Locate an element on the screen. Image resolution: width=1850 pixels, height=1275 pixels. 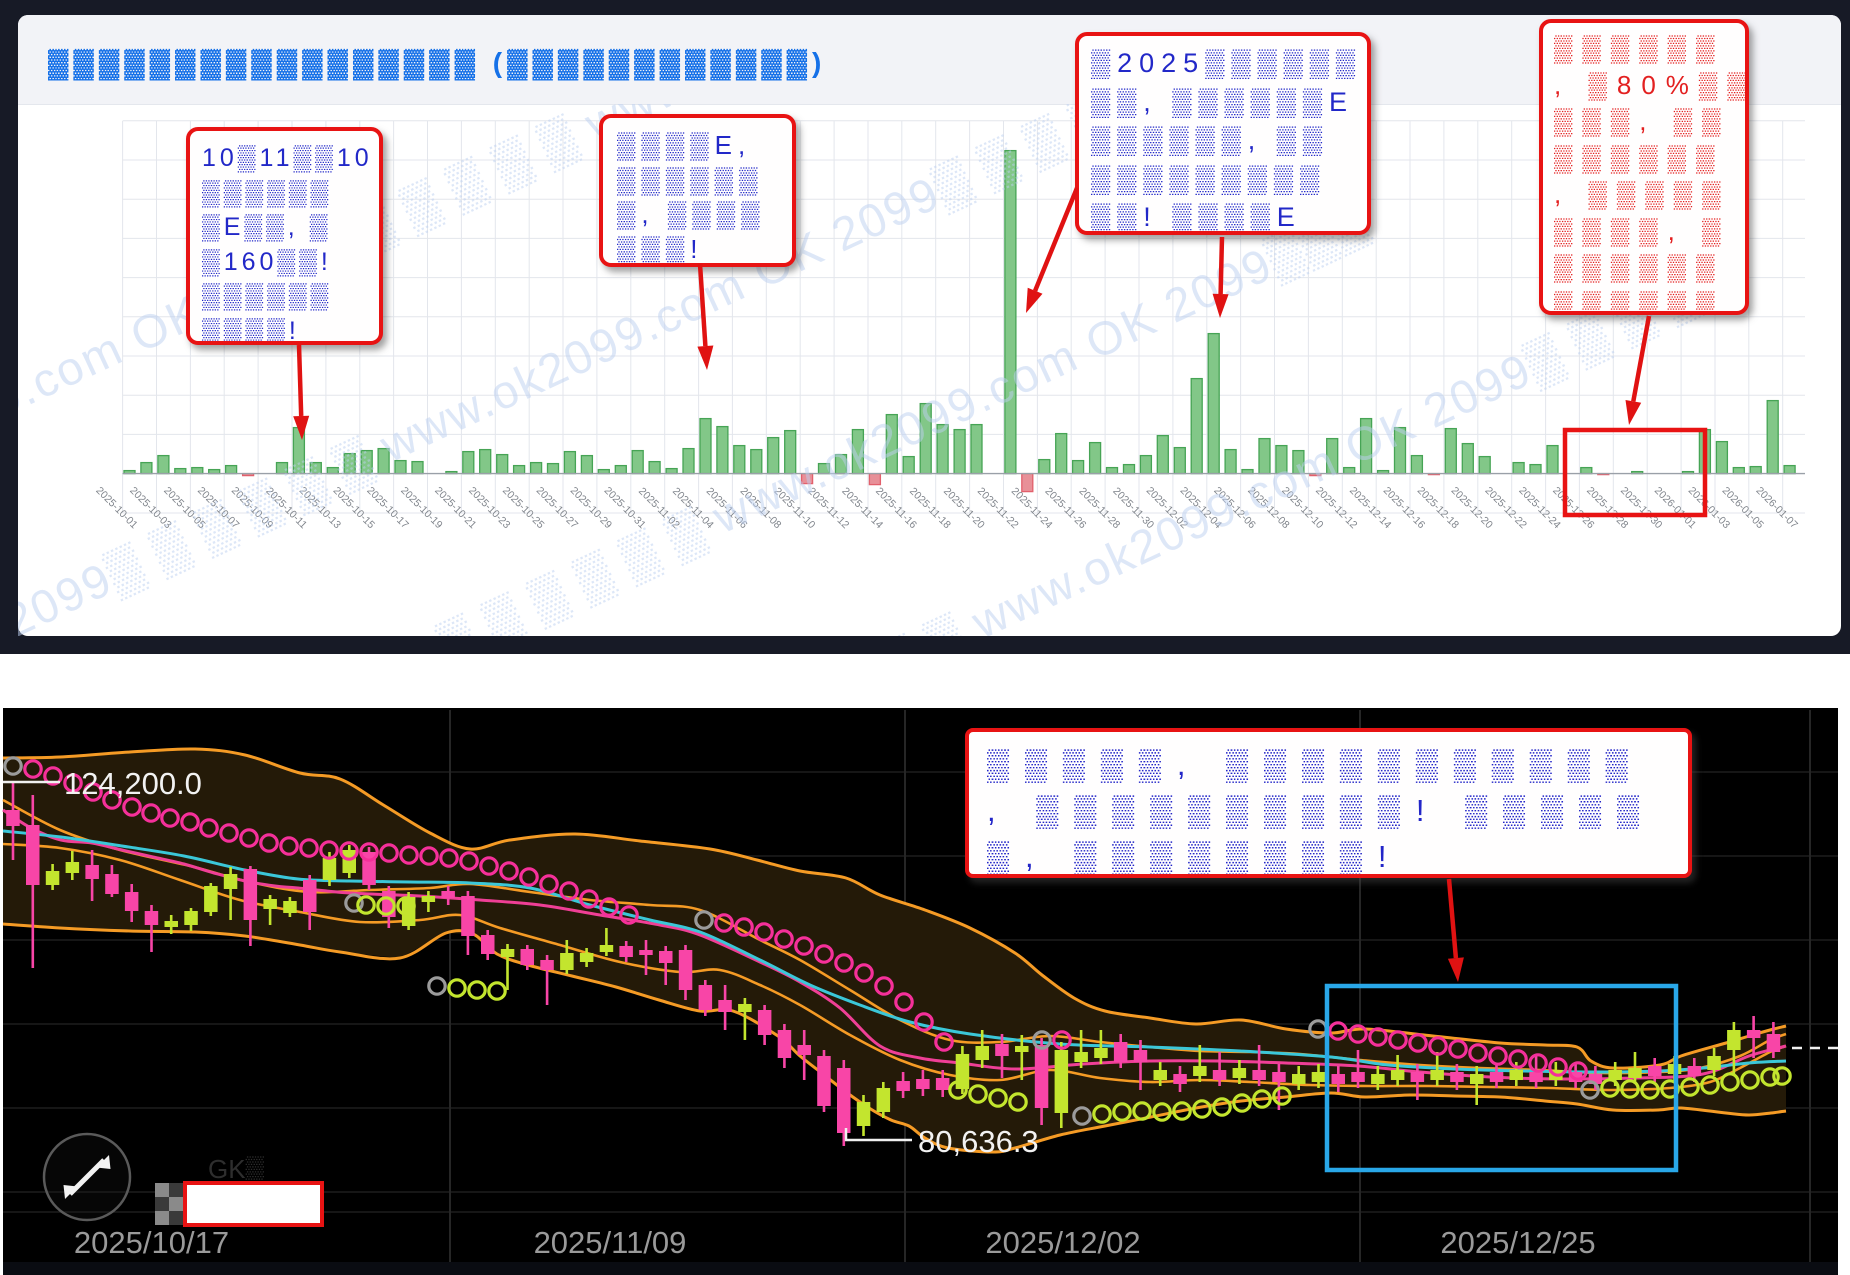
svg-text: 2025/11/09 is located at coordinates (610, 1242).